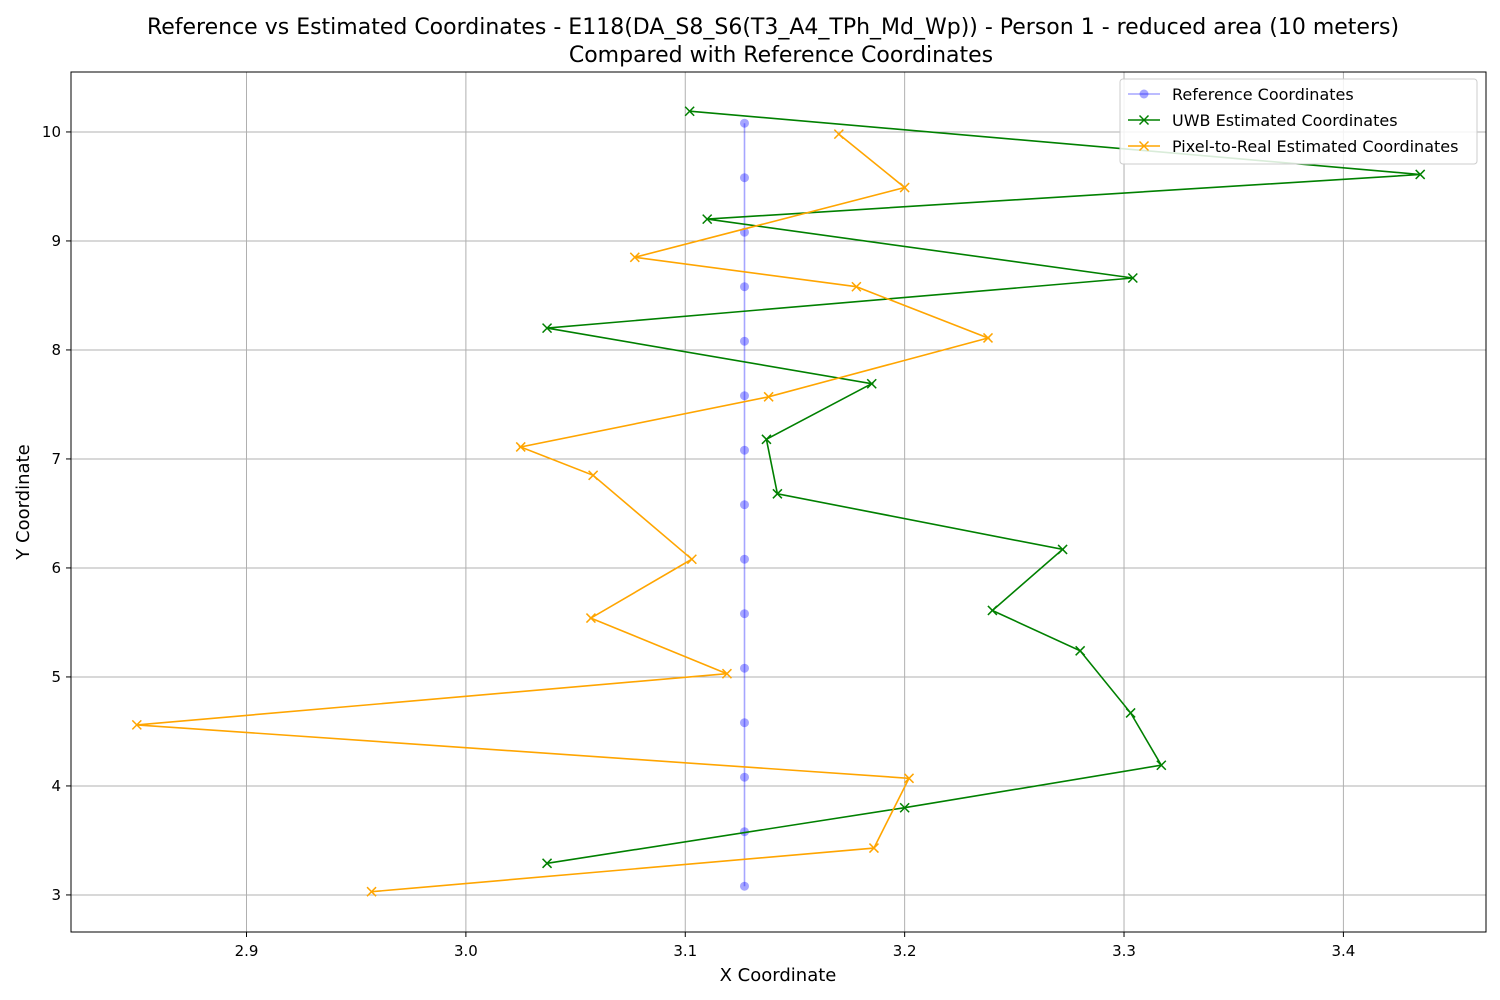  I want to click on x-tick-label: 3.4, so click(1343, 951).